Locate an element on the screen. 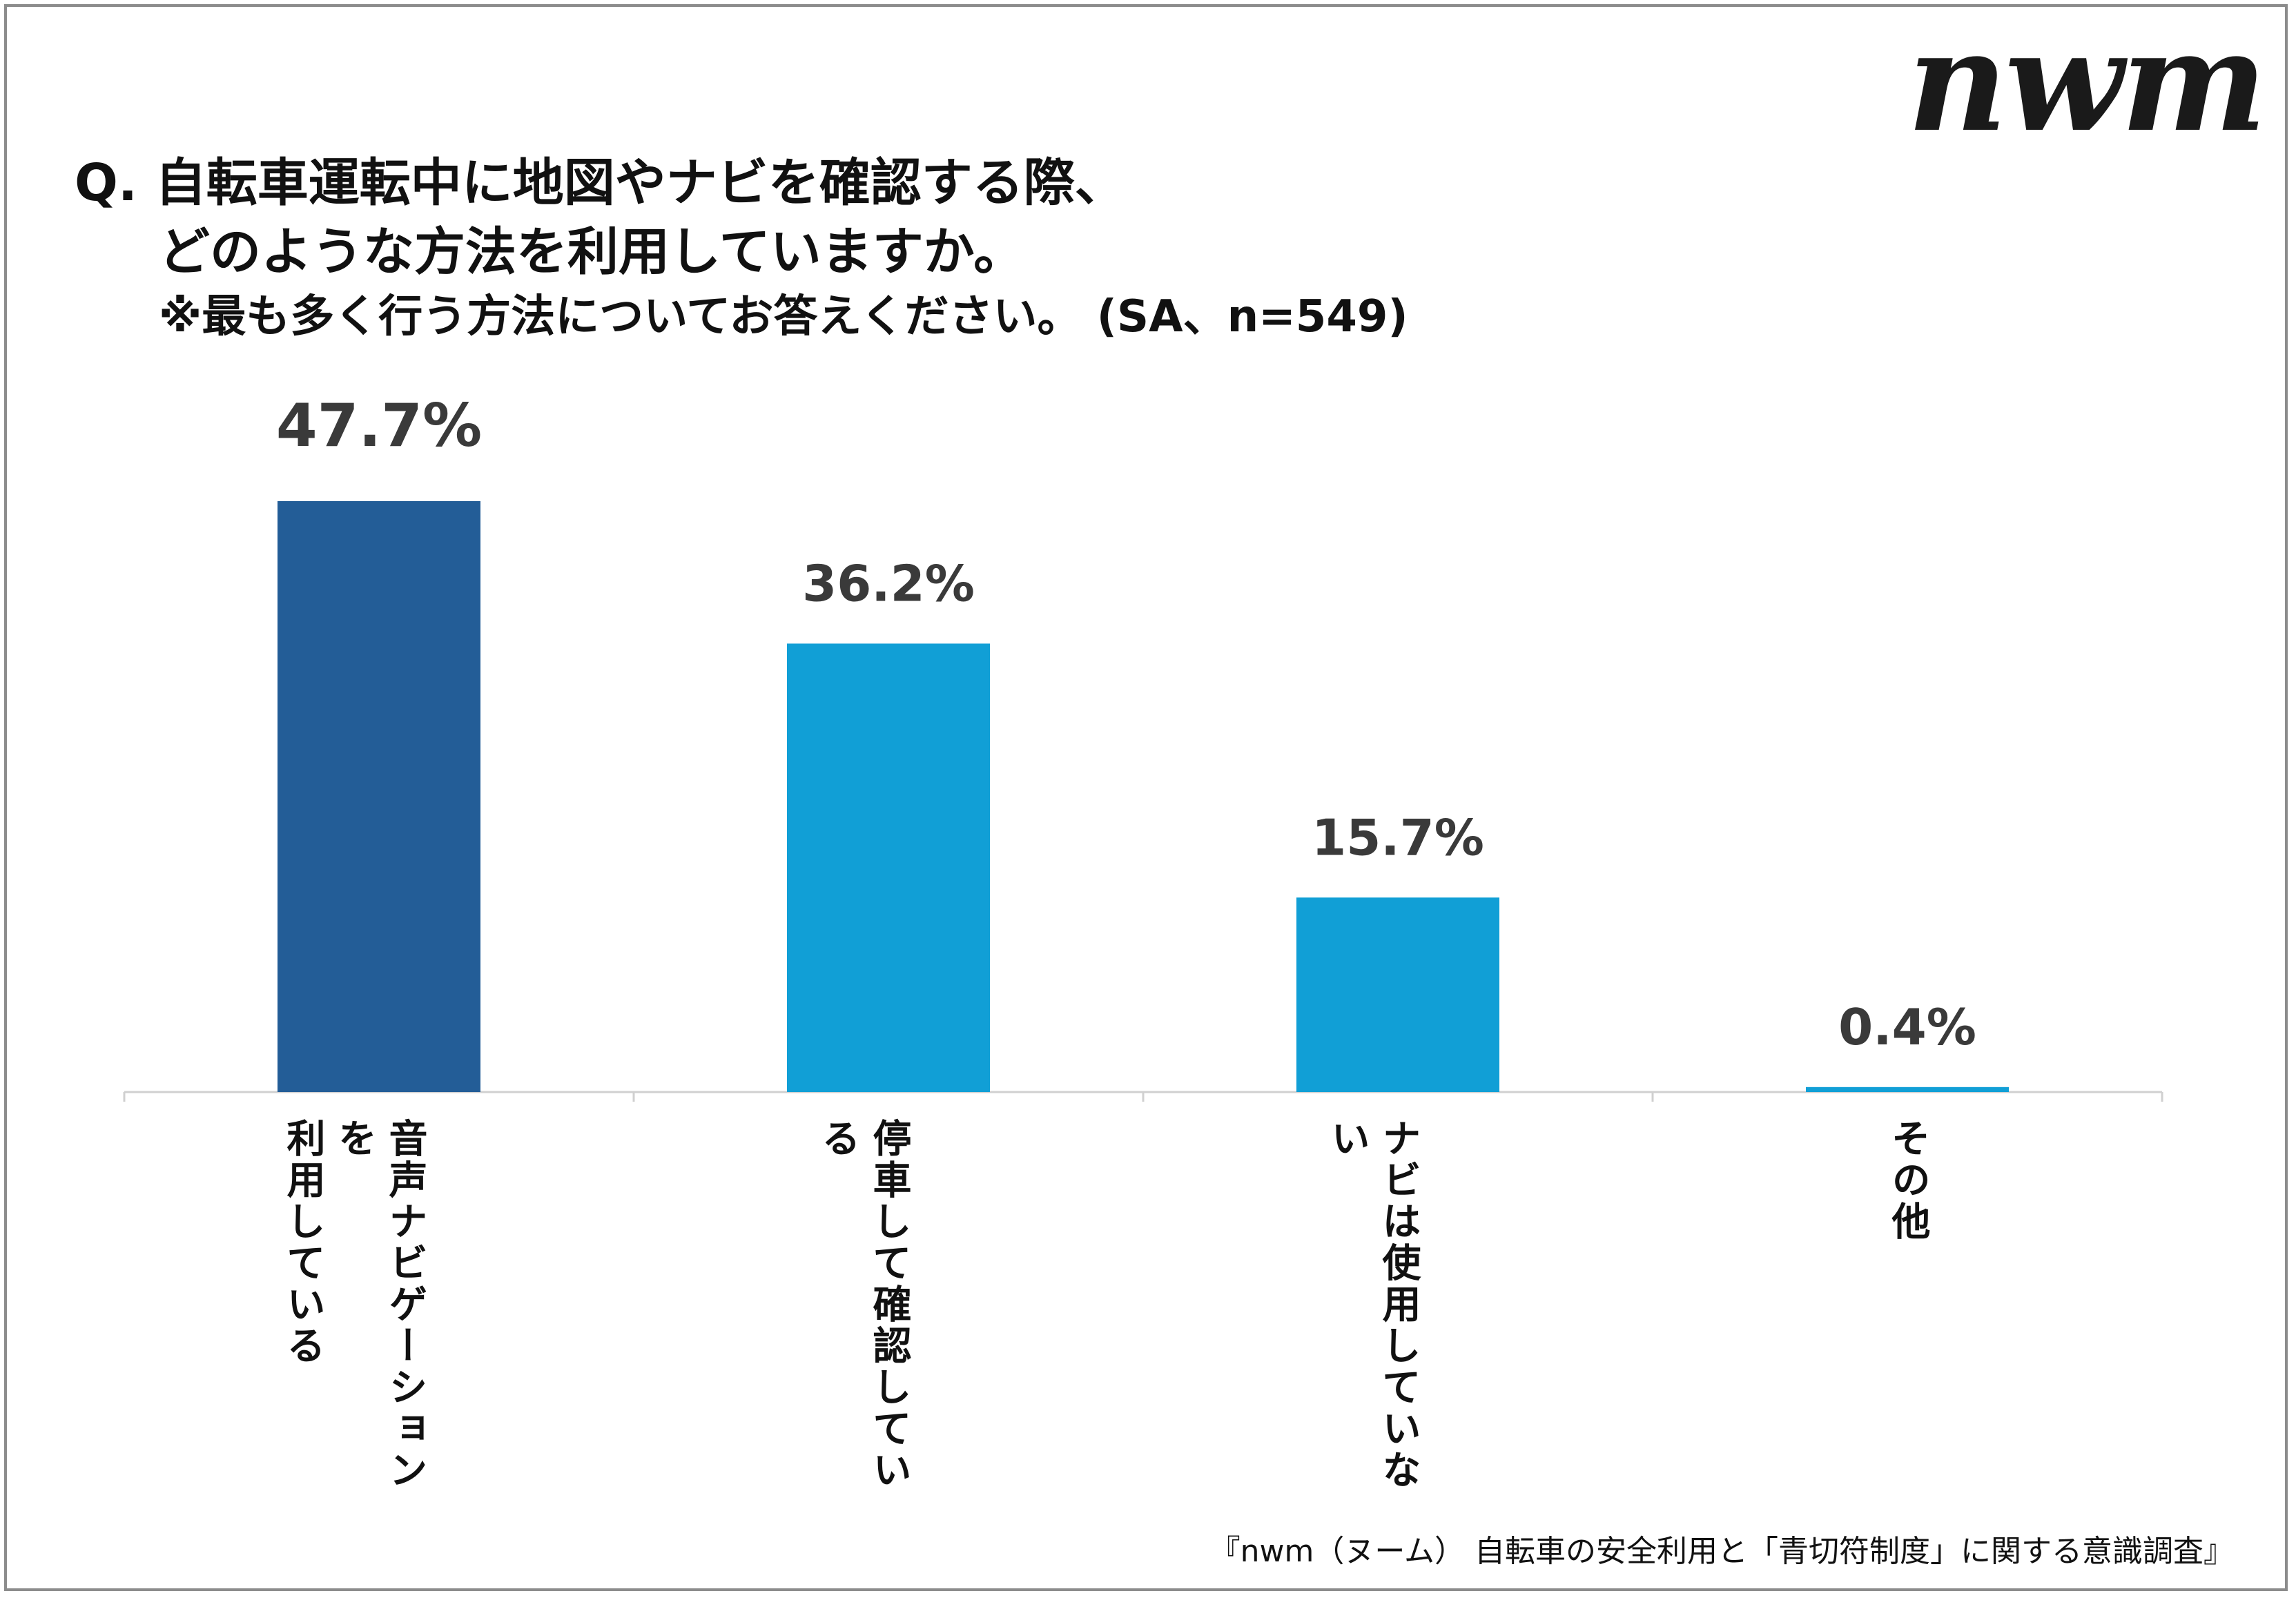 The height and width of the screenshot is (1598, 2296). title-line-1: Q. 自転車運転中に地図やナビを確認する際、 is located at coordinates (600, 183).